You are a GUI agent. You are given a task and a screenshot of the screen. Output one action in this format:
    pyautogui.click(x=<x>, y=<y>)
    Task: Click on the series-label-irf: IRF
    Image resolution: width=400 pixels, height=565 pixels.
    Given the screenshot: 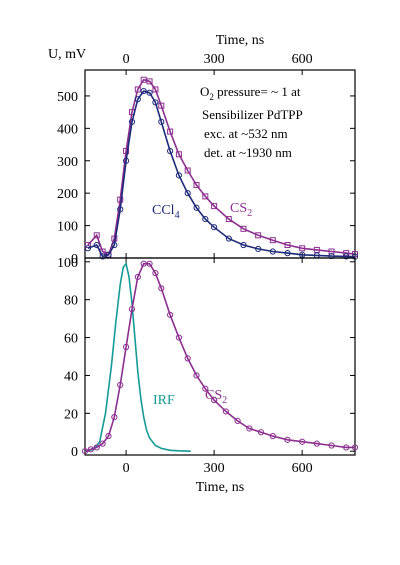 What is the action you would take?
    pyautogui.click(x=164, y=400)
    